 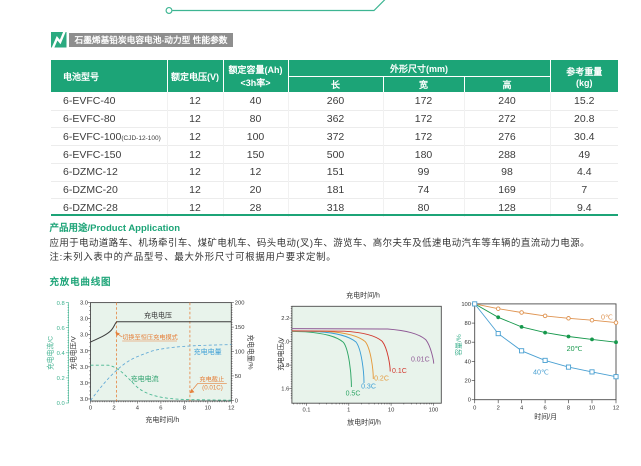 What do you see at coordinates (468, 362) in the screenshot?
I see `svg-text: 40` at bounding box center [468, 362].